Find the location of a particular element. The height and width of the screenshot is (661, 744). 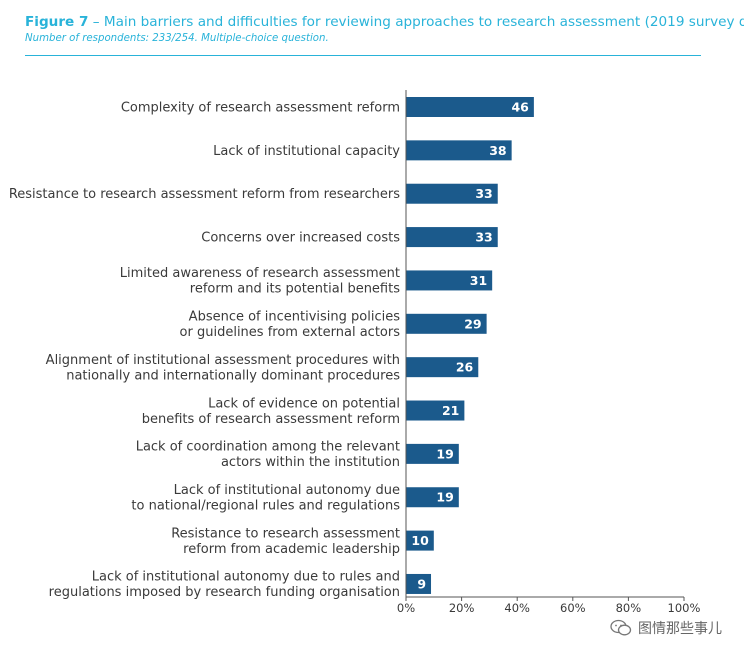

bar-value-label: 38 is located at coordinates (497, 150).